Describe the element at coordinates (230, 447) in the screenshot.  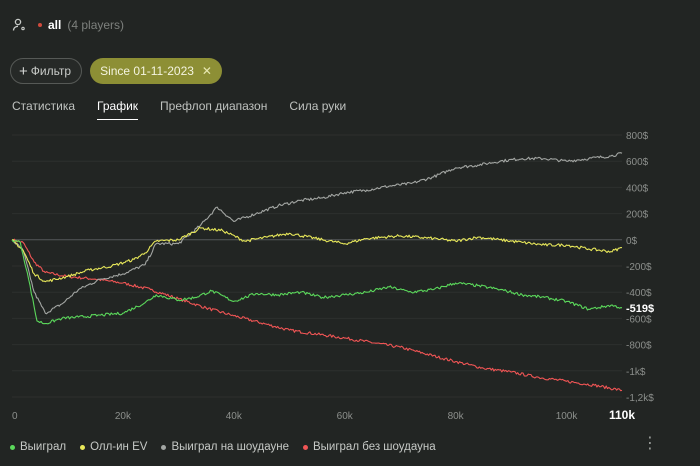
I see `legend-label: Выиграл на шоудауне` at that location.